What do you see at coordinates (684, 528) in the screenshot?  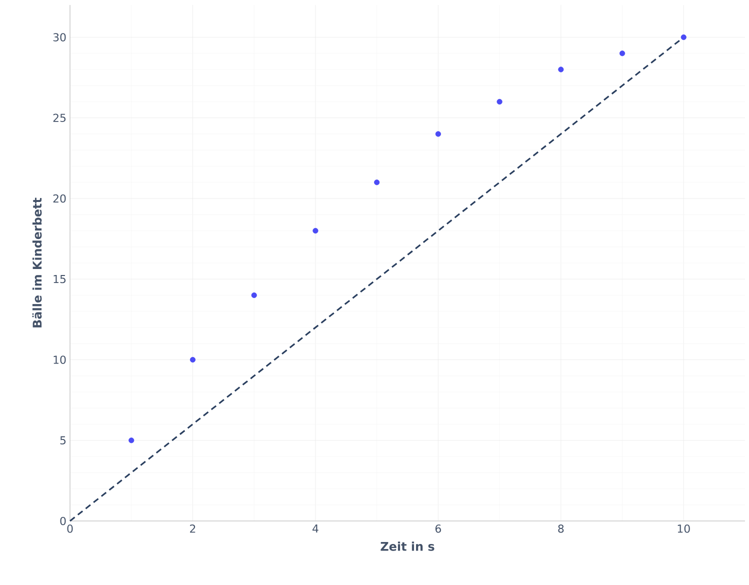 I see `x-tick-label: 10` at bounding box center [684, 528].